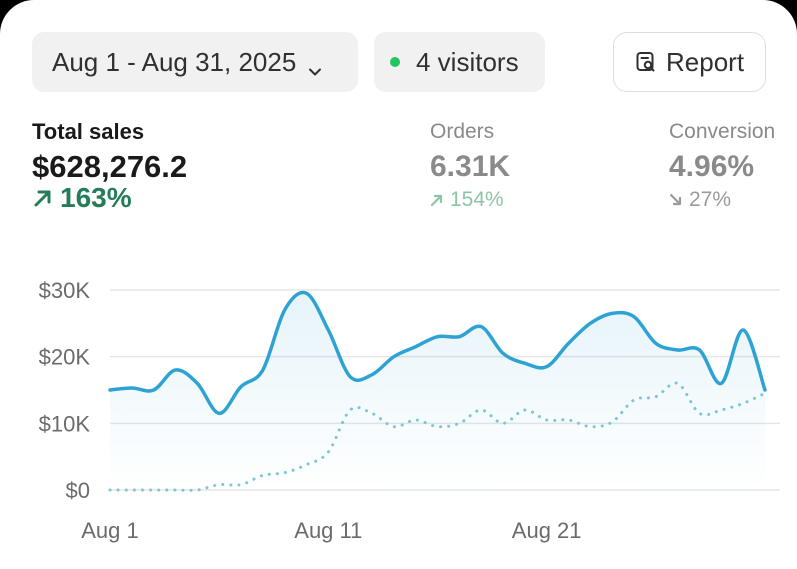  What do you see at coordinates (395, 62) in the screenshot?
I see `live-dot-icon` at bounding box center [395, 62].